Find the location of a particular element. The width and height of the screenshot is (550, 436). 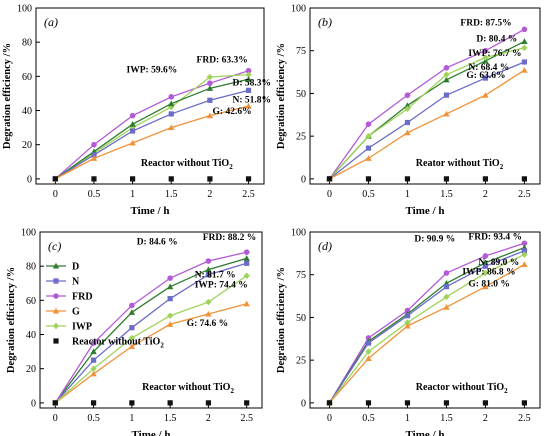

value-annotation: FRD: 63.3% is located at coordinates (222, 61).